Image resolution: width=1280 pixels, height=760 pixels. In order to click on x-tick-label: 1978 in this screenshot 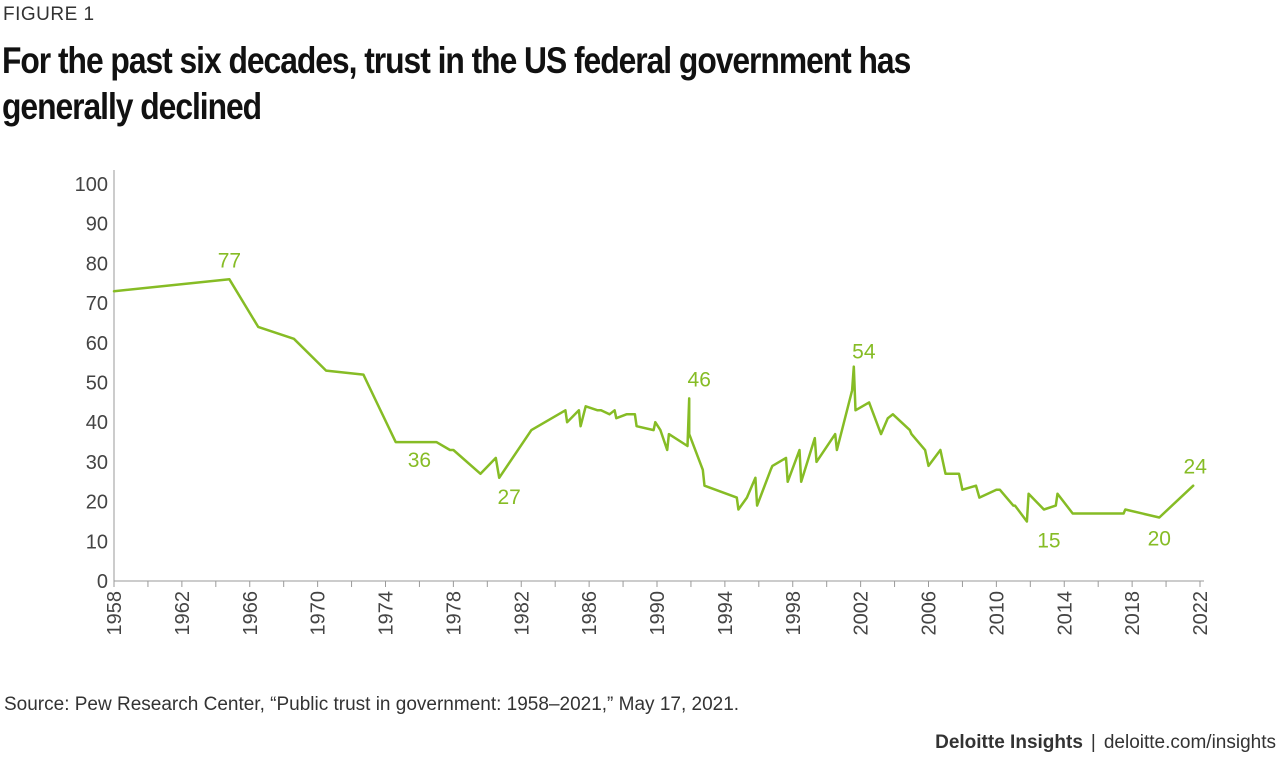, I will do `click(454, 613)`.